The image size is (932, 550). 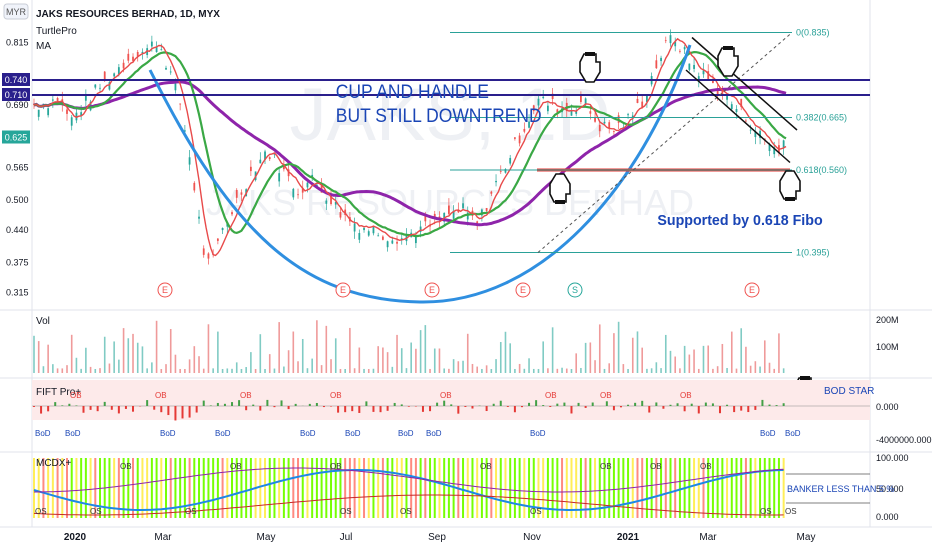 I want to click on earnings-marker, so click(x=165, y=290).